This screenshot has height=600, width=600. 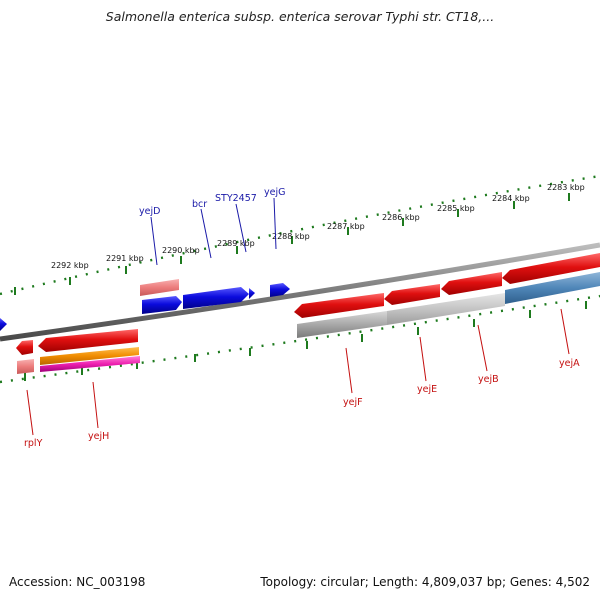 What do you see at coordinates (3, 324) in the screenshot?
I see `gene-left-edge` at bounding box center [3, 324].